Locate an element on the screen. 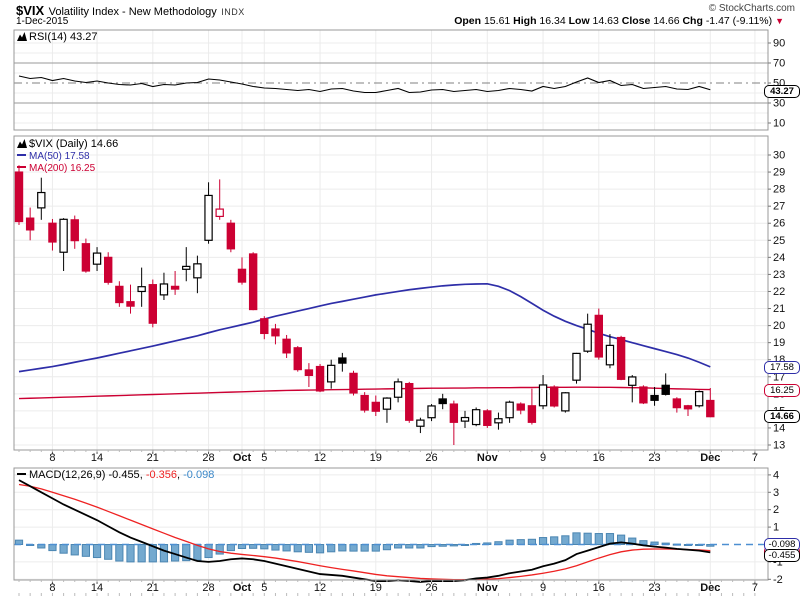 The height and width of the screenshot is (596, 800). high-label: High is located at coordinates (525, 21).